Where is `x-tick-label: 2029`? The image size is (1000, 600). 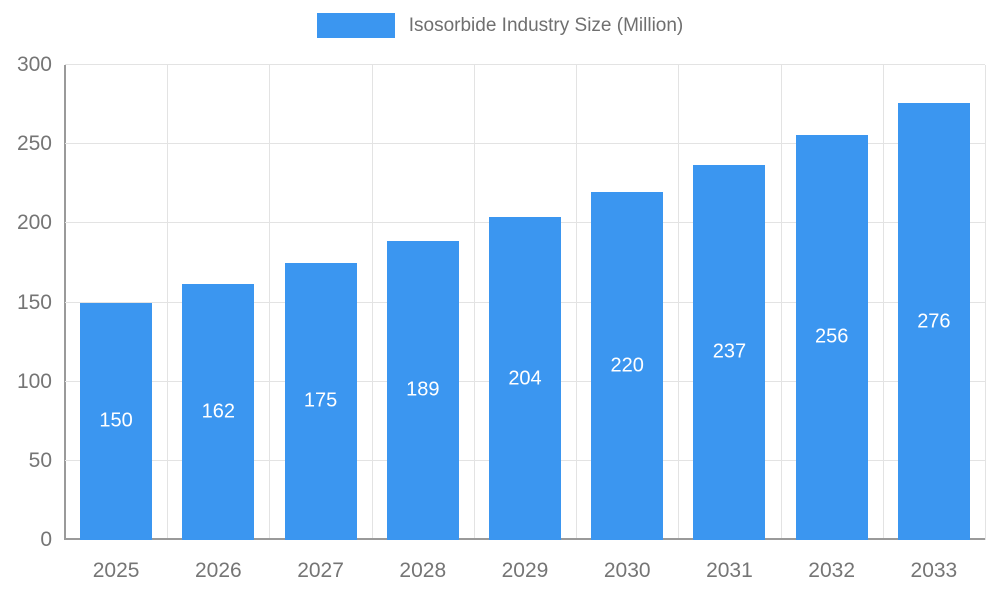 x-tick-label: 2029 is located at coordinates (525, 570).